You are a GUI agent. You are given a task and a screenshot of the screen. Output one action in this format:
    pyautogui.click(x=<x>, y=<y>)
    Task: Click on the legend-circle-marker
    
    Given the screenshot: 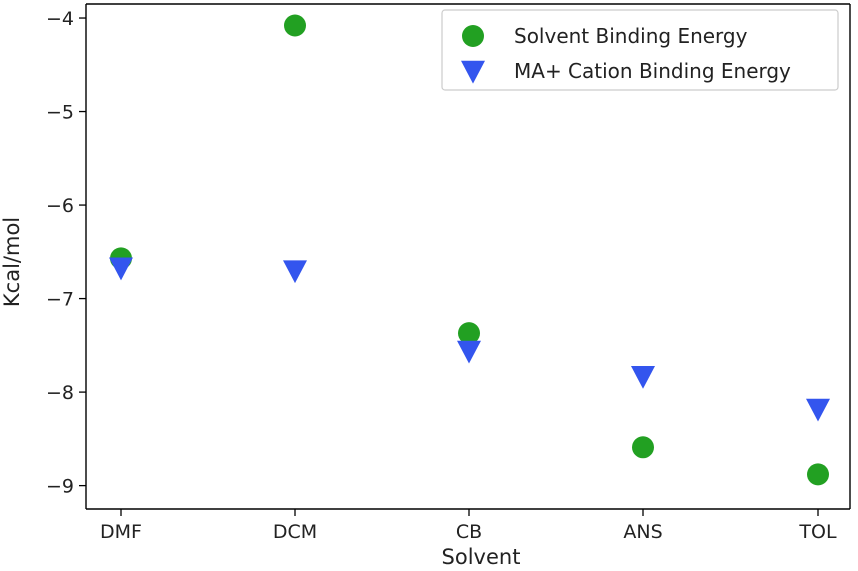 What is the action you would take?
    pyautogui.click(x=473, y=36)
    